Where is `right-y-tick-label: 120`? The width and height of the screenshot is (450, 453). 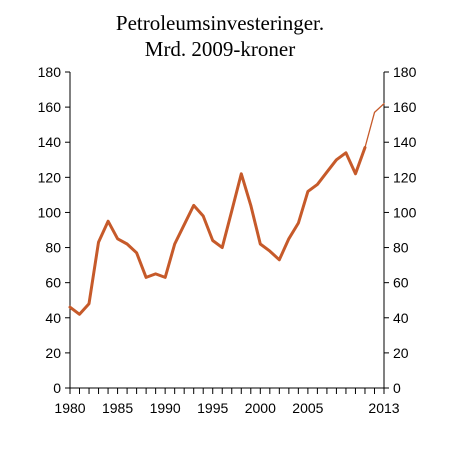
right-y-tick-label: 120 is located at coordinates (405, 177).